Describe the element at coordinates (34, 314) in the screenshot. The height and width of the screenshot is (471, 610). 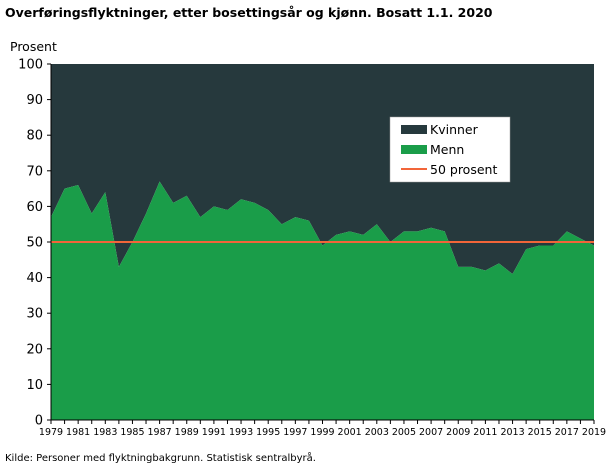
I see `y-tick-label: 30` at that location.